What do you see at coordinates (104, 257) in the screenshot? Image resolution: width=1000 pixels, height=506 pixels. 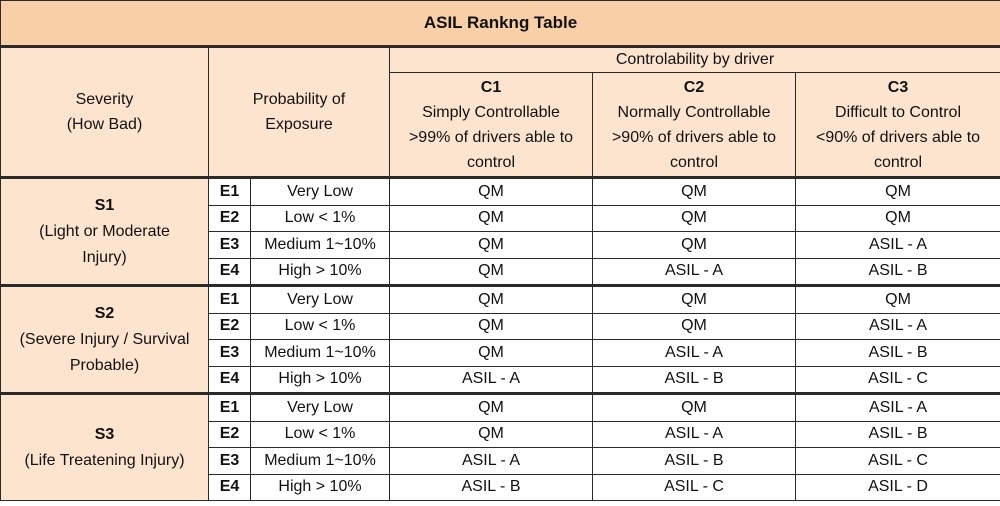 I see `severity-description-line: Injury)` at bounding box center [104, 257].